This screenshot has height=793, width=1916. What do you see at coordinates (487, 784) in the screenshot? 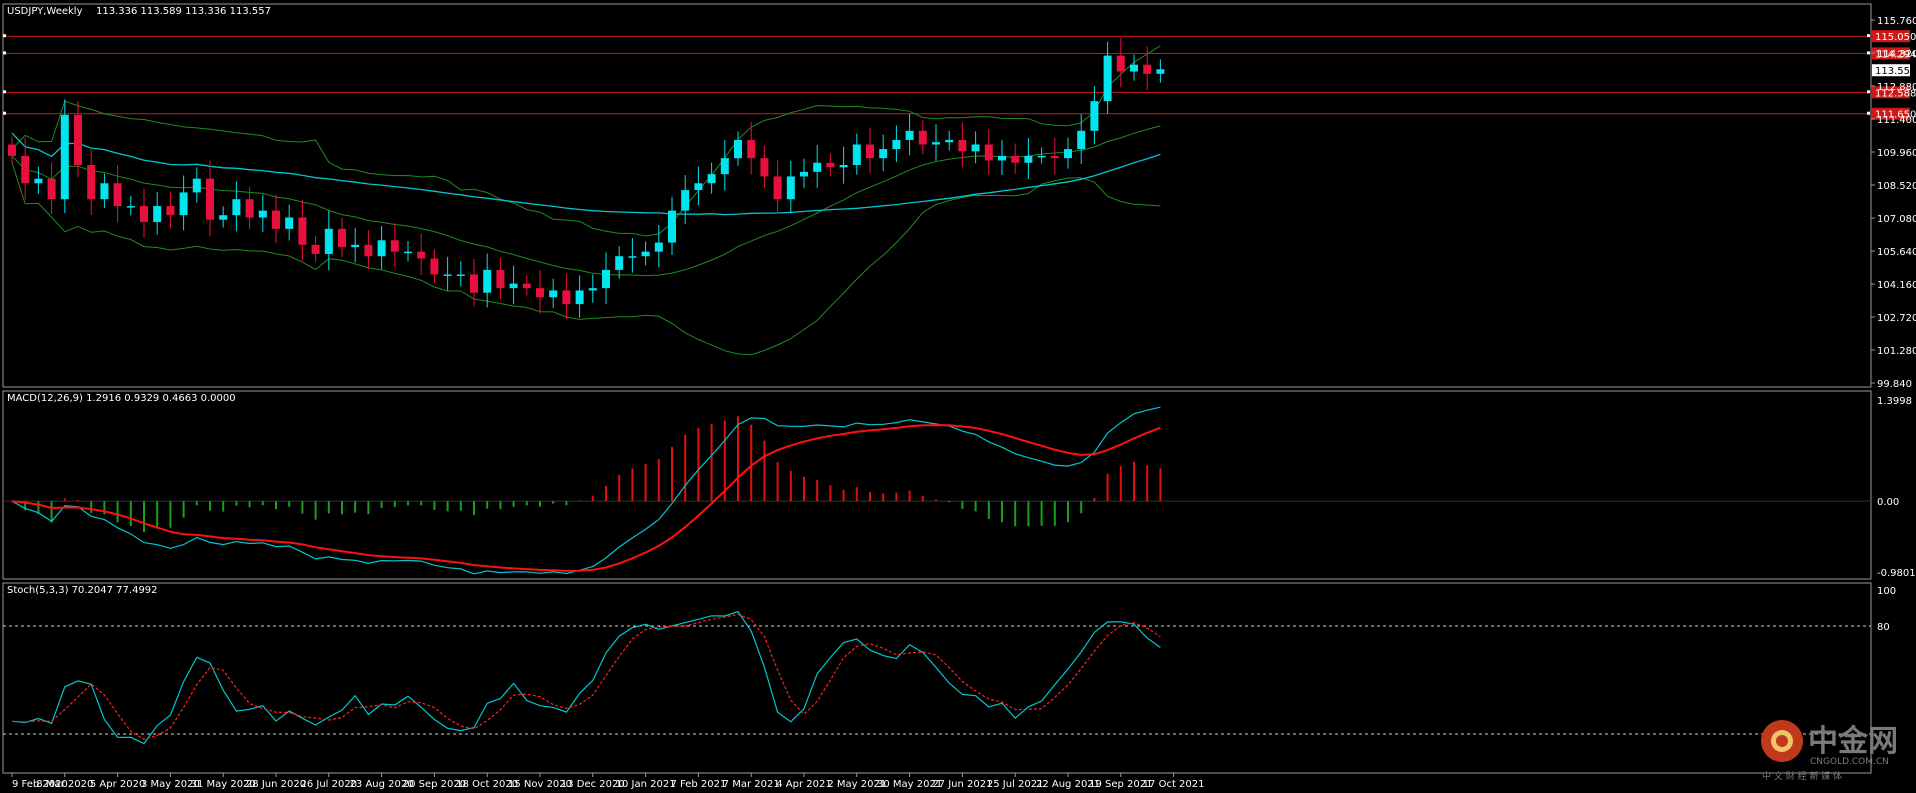
I see `time-axis-label: 18 Oct 2020` at bounding box center [487, 784].